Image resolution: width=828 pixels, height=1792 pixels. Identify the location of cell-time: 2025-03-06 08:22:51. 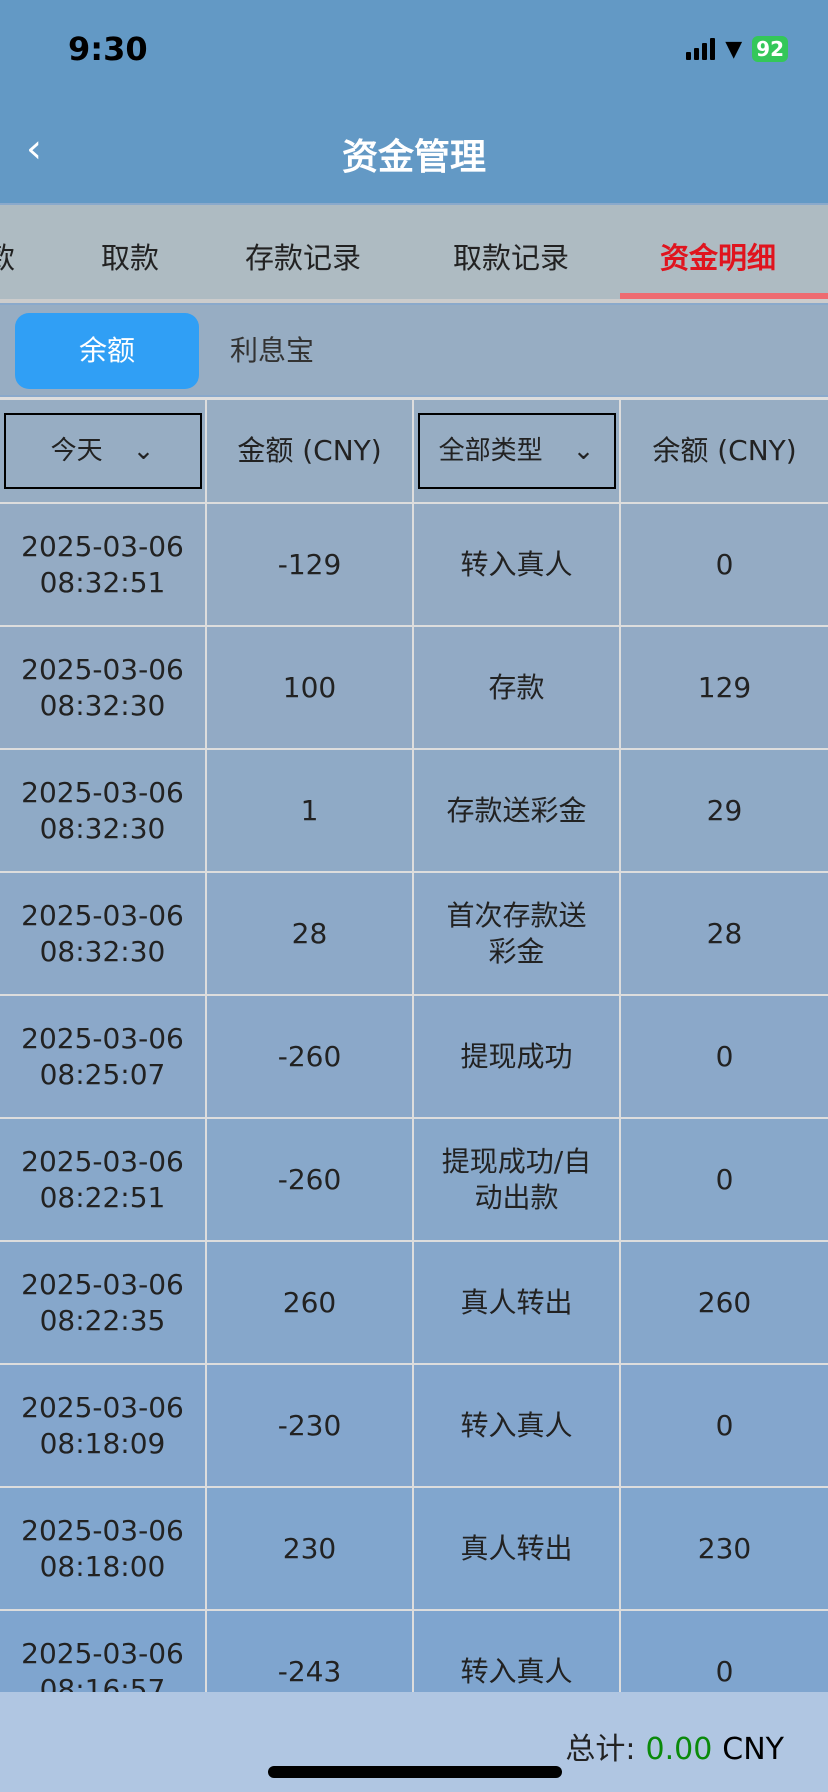
(103, 1179).